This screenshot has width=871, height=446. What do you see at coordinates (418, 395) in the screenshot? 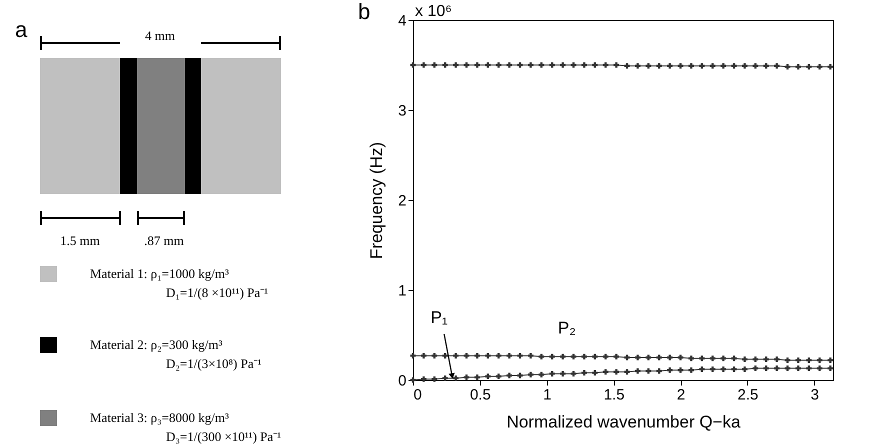
I see `x-tick-label: 0` at bounding box center [418, 395].